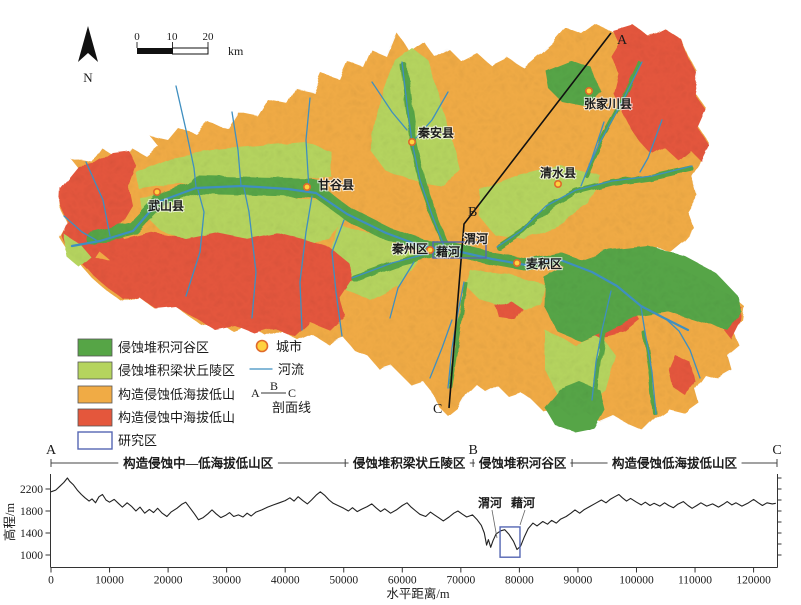 This screenshot has height=605, width=801. I want to click on svg-text: 2200, so click(31, 490).